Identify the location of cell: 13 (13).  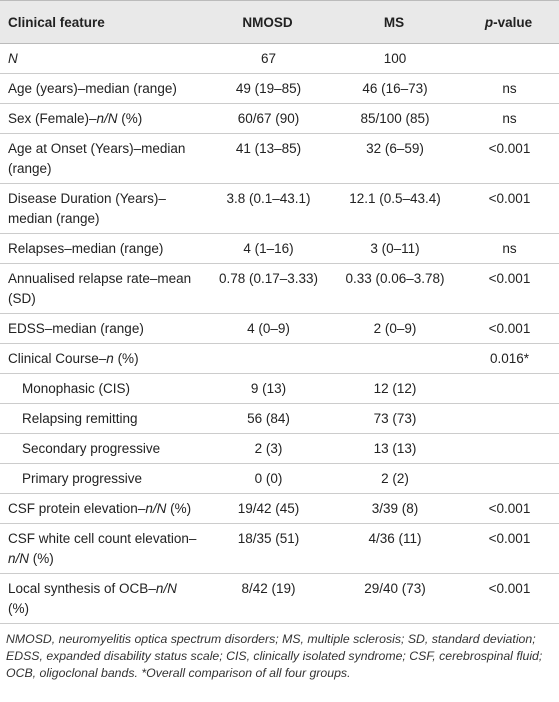
(394, 448).